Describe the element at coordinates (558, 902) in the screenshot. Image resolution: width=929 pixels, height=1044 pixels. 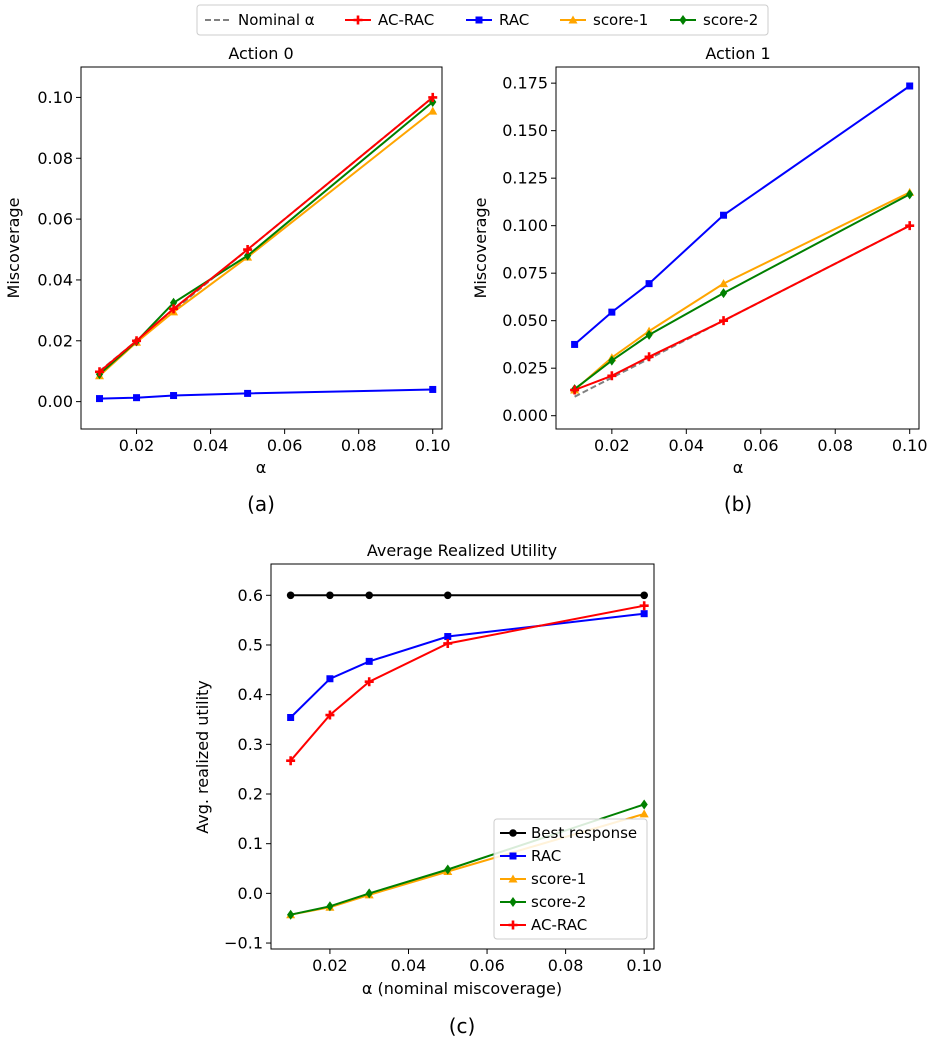
I see `legend-label: score-2` at that location.